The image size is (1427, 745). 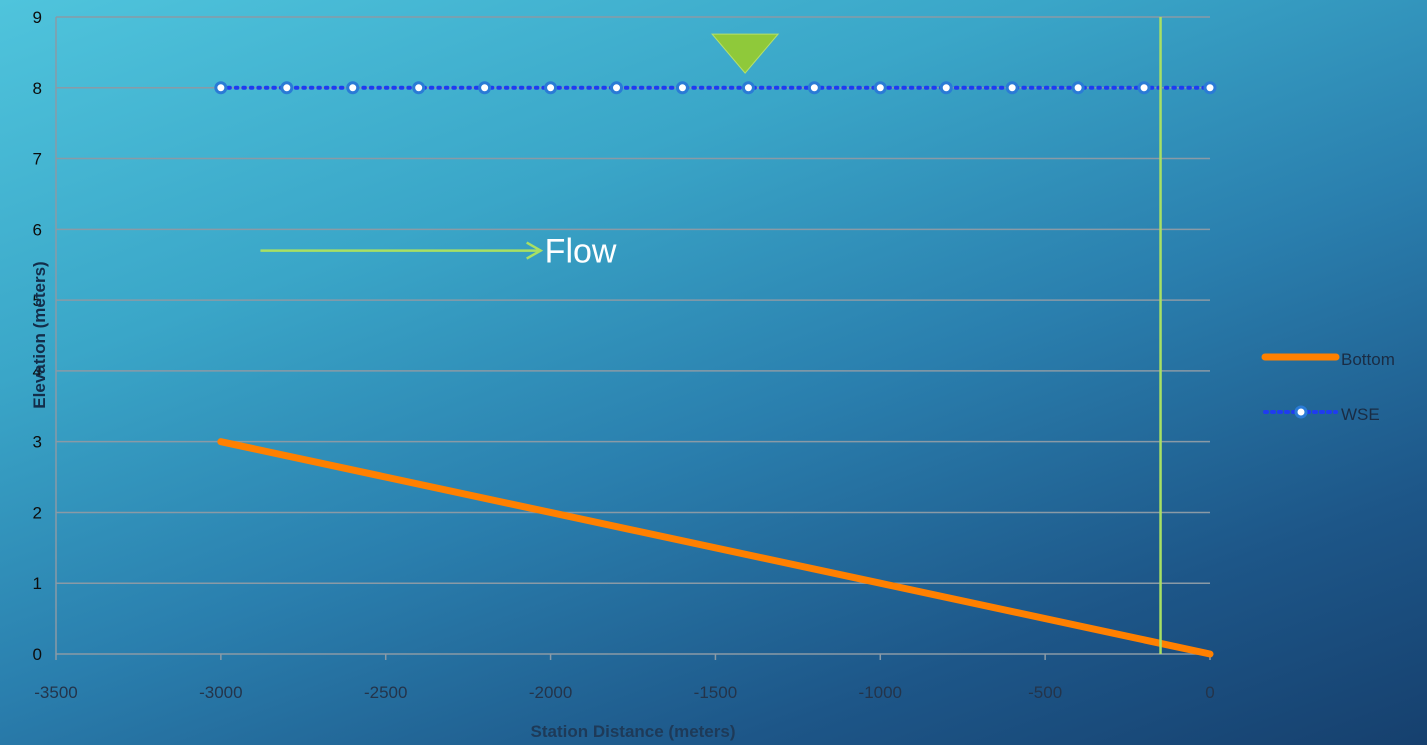 What do you see at coordinates (1209, 692) in the screenshot?
I see `x-tick-label: 0` at bounding box center [1209, 692].